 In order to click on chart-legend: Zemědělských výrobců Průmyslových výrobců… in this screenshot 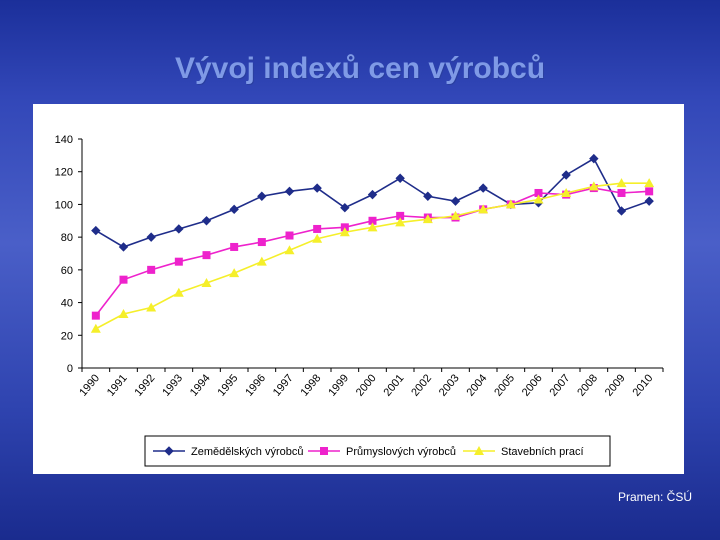, I will do `click(377, 451)`.